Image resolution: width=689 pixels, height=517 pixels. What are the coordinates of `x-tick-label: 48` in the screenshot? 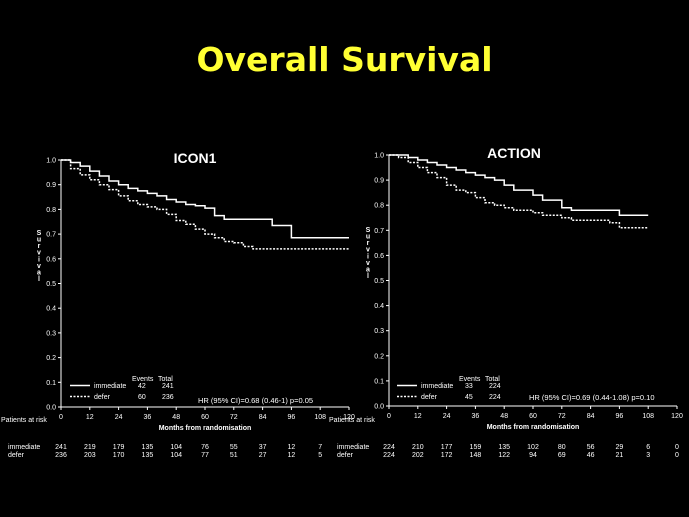 It's located at (504, 416).